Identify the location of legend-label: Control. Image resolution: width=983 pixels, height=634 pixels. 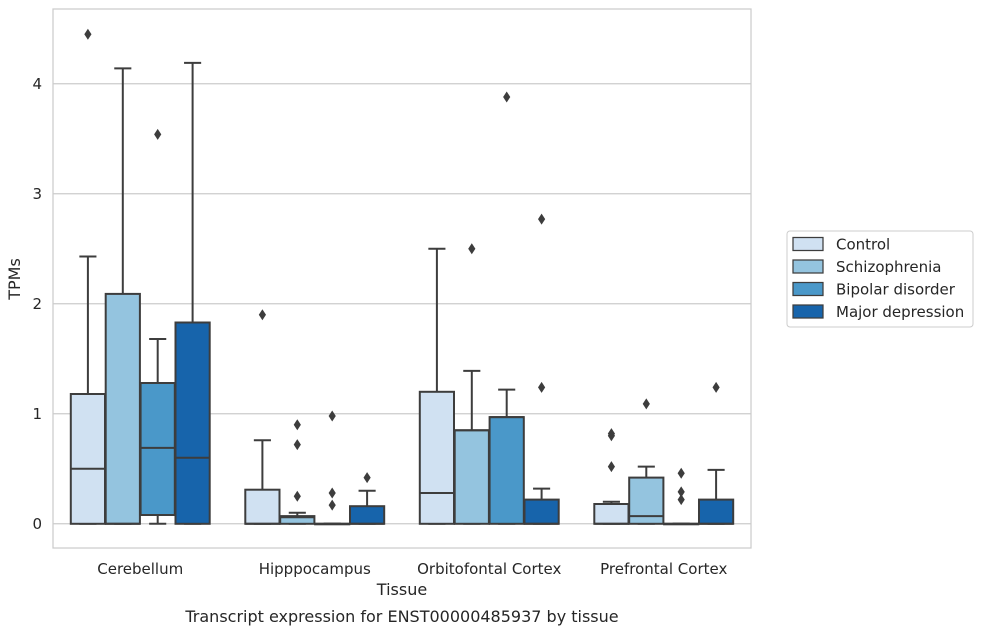
(863, 245).